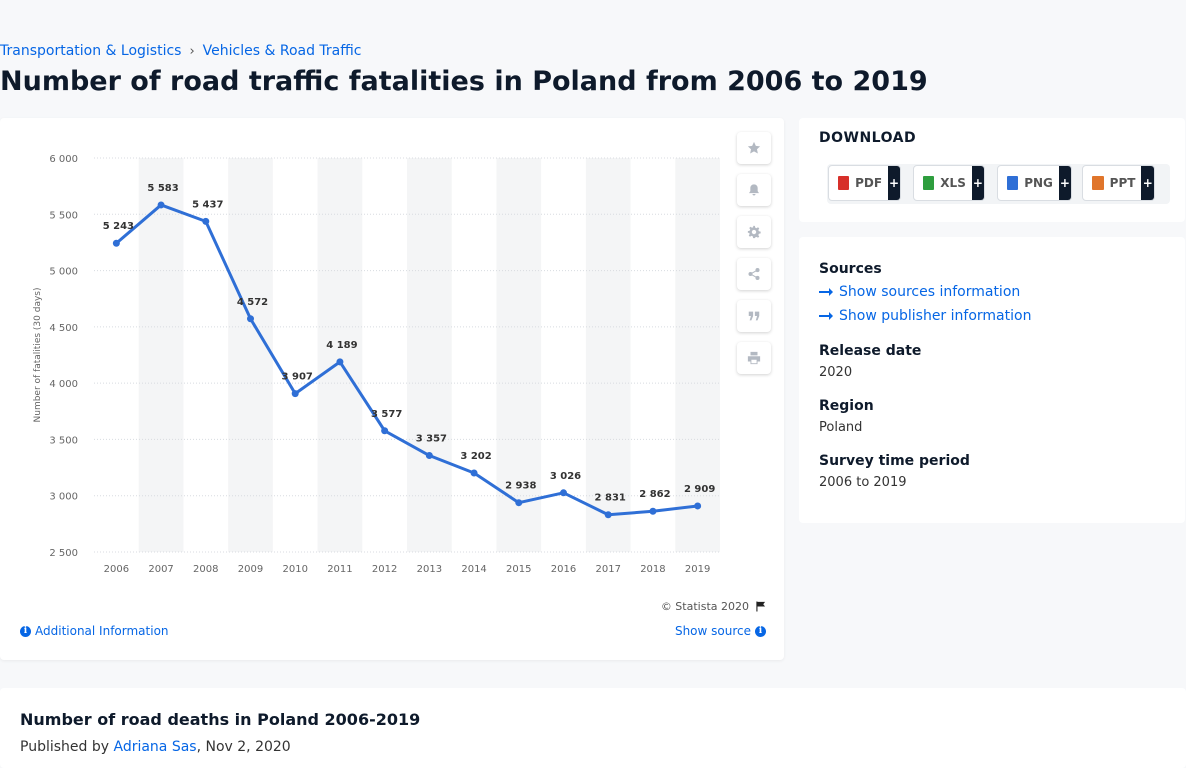 Image resolution: width=1186 pixels, height=768 pixels. I want to click on published-by-label: Published by, so click(65, 747).